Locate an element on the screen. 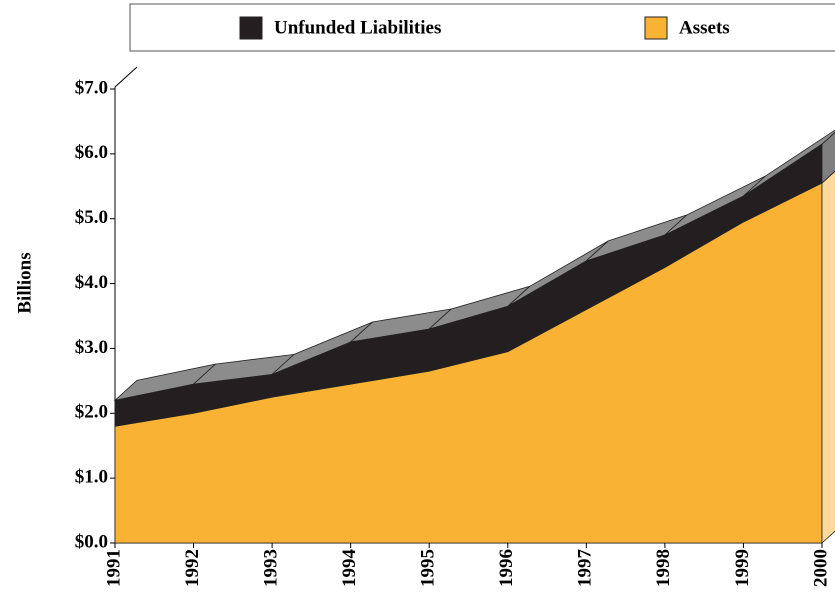 The width and height of the screenshot is (835, 607). y-tick-label: $1.0 is located at coordinates (91, 477).